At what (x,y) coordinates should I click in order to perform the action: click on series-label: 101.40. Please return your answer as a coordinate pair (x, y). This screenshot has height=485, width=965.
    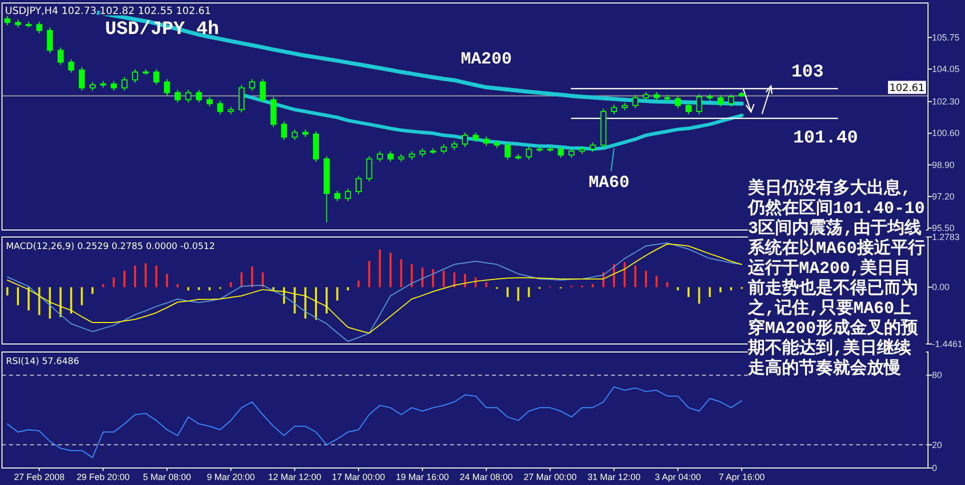
    Looking at the image, I should click on (825, 138).